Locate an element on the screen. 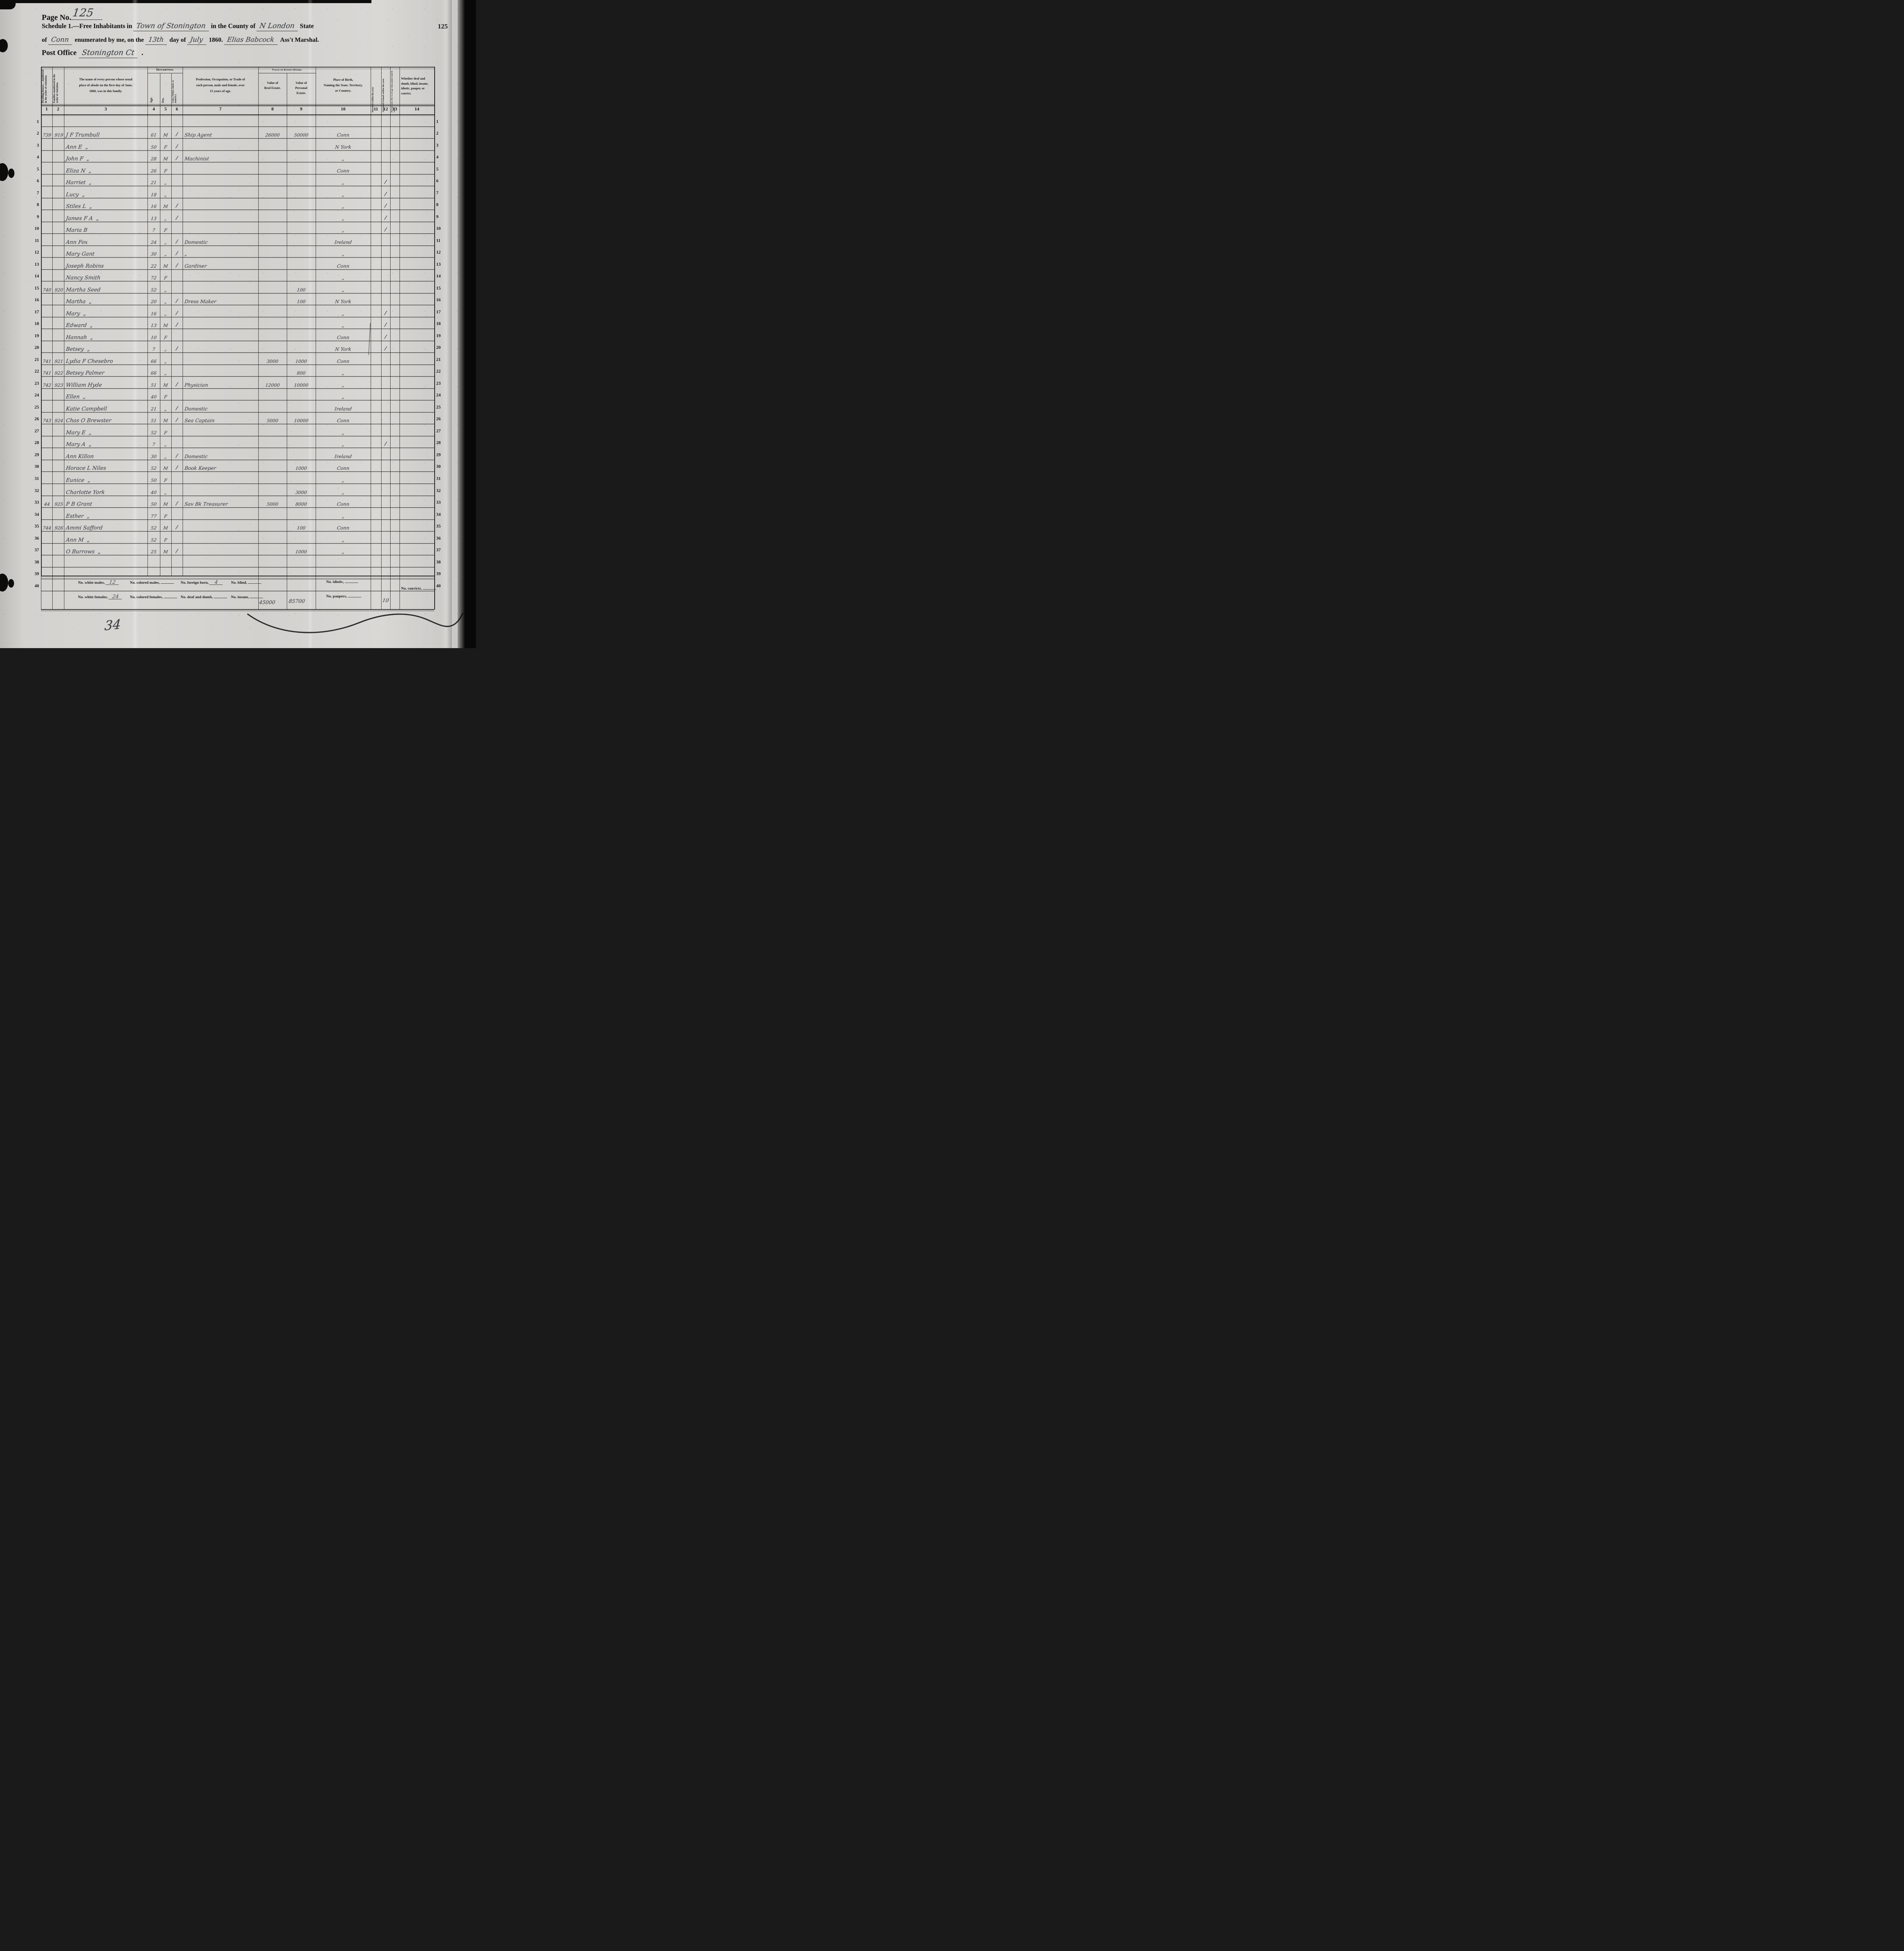  row-number-right: 2 is located at coordinates (438, 133).